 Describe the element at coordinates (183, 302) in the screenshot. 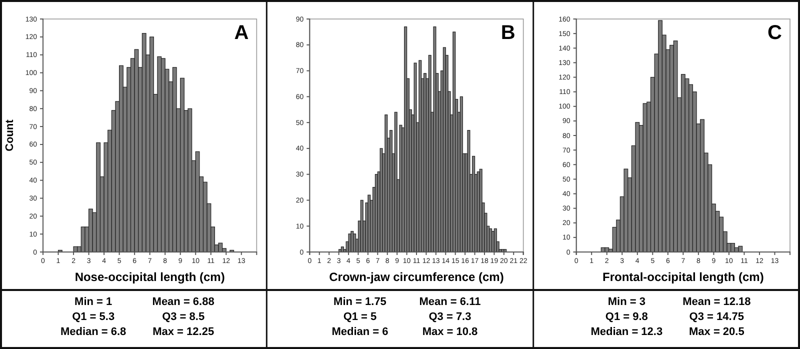

I see `text: Mean = 6.88` at that location.